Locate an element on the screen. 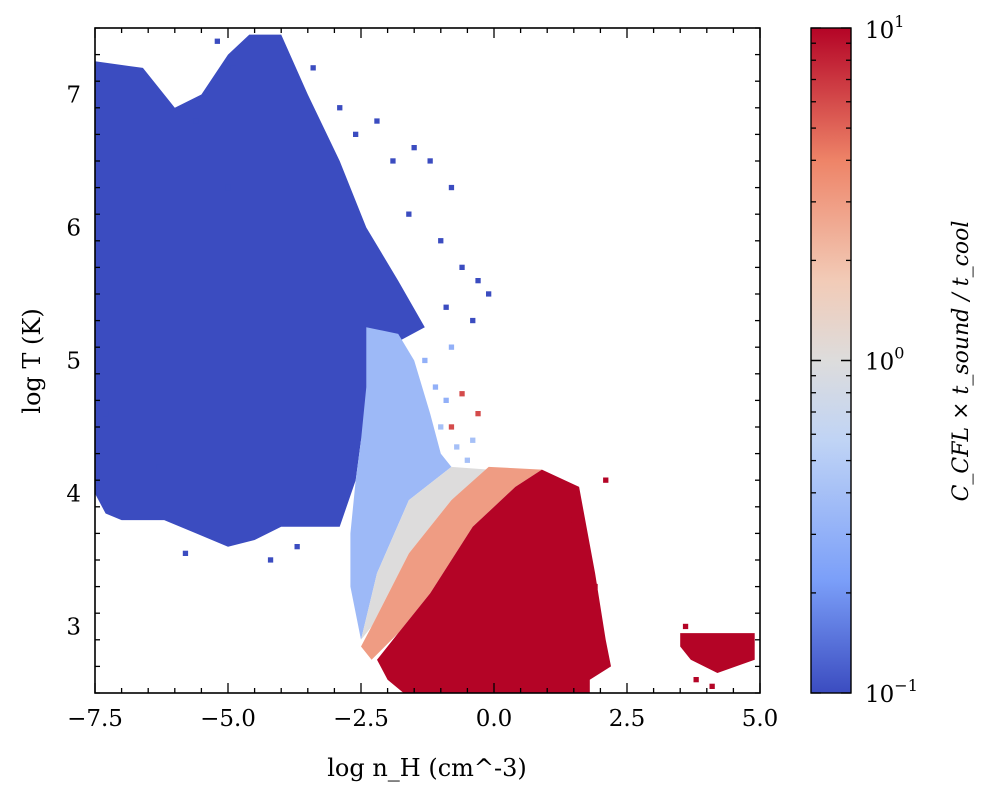 This screenshot has height=803, width=997. colorbar-tick-label: 10⁻¹ is located at coordinates (891, 692).